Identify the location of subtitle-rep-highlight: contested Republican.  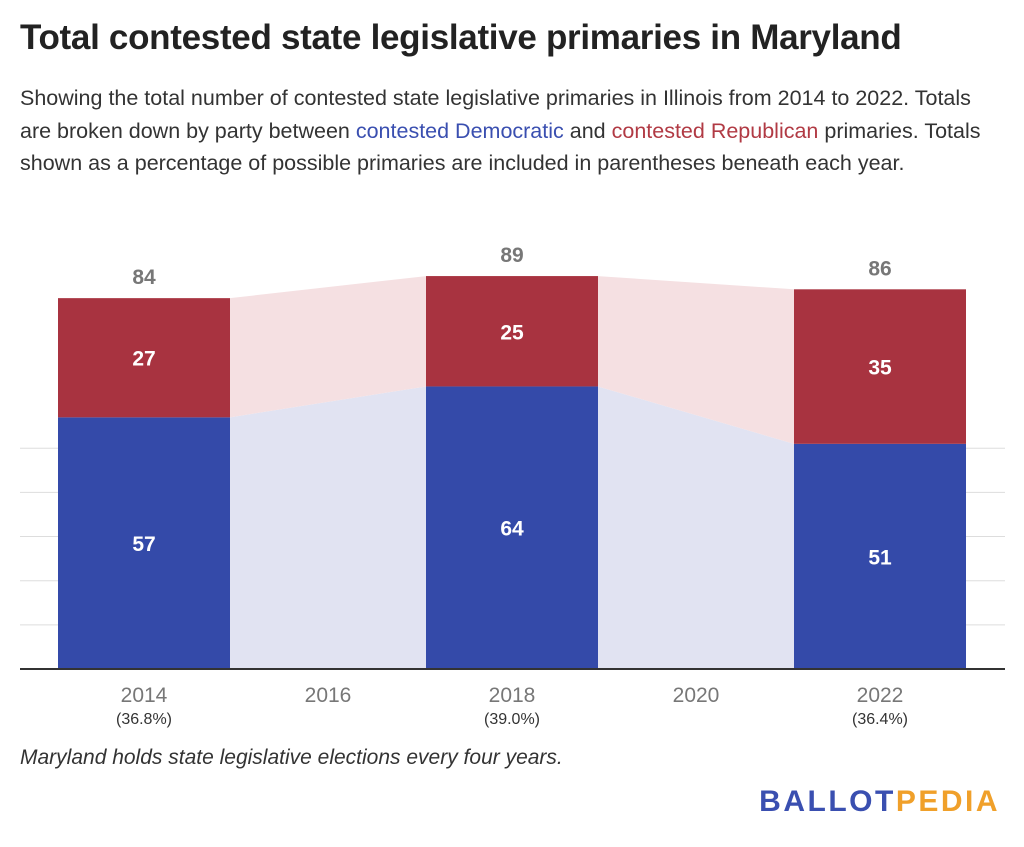
(715, 130).